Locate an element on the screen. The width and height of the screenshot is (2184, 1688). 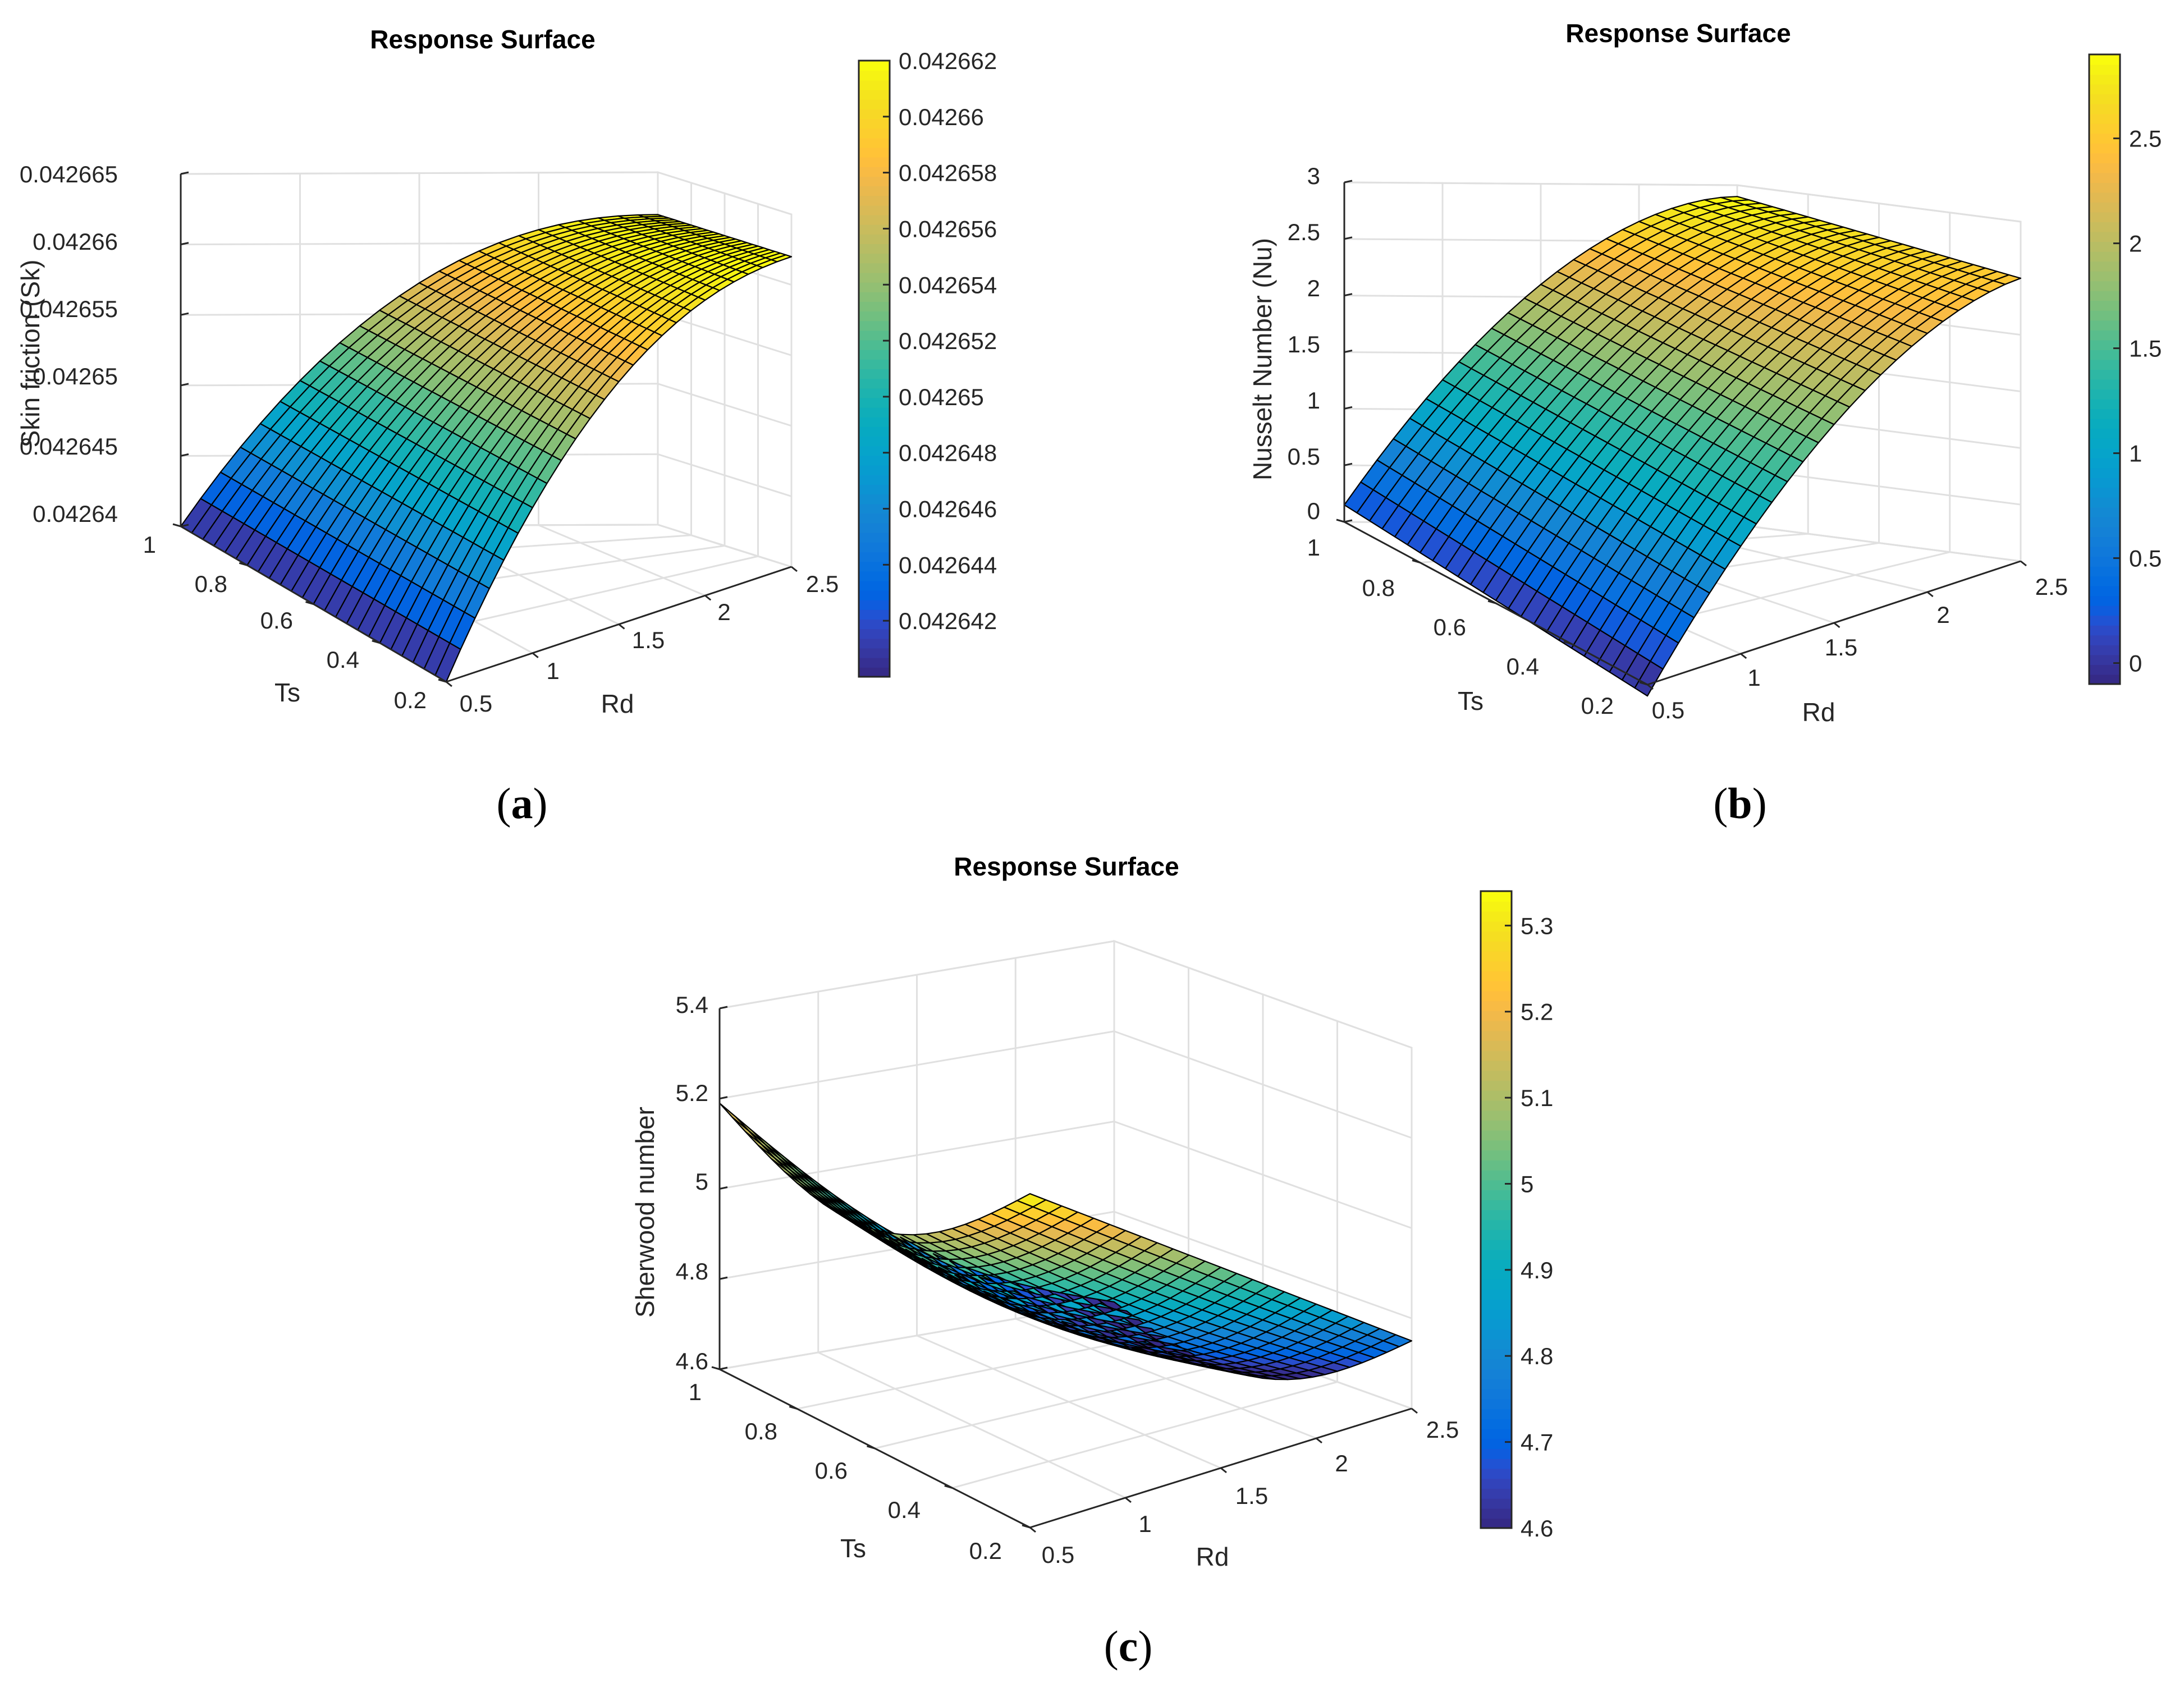
z-tick-label: 0.5 is located at coordinates (1304, 456).